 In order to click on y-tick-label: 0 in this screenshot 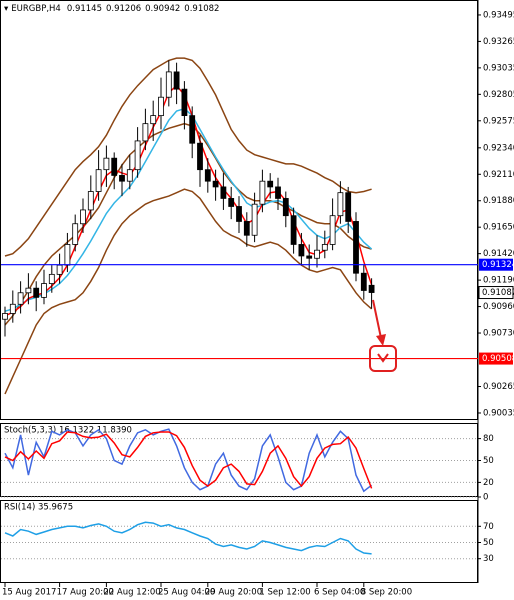, I will do `click(485, 498)`.